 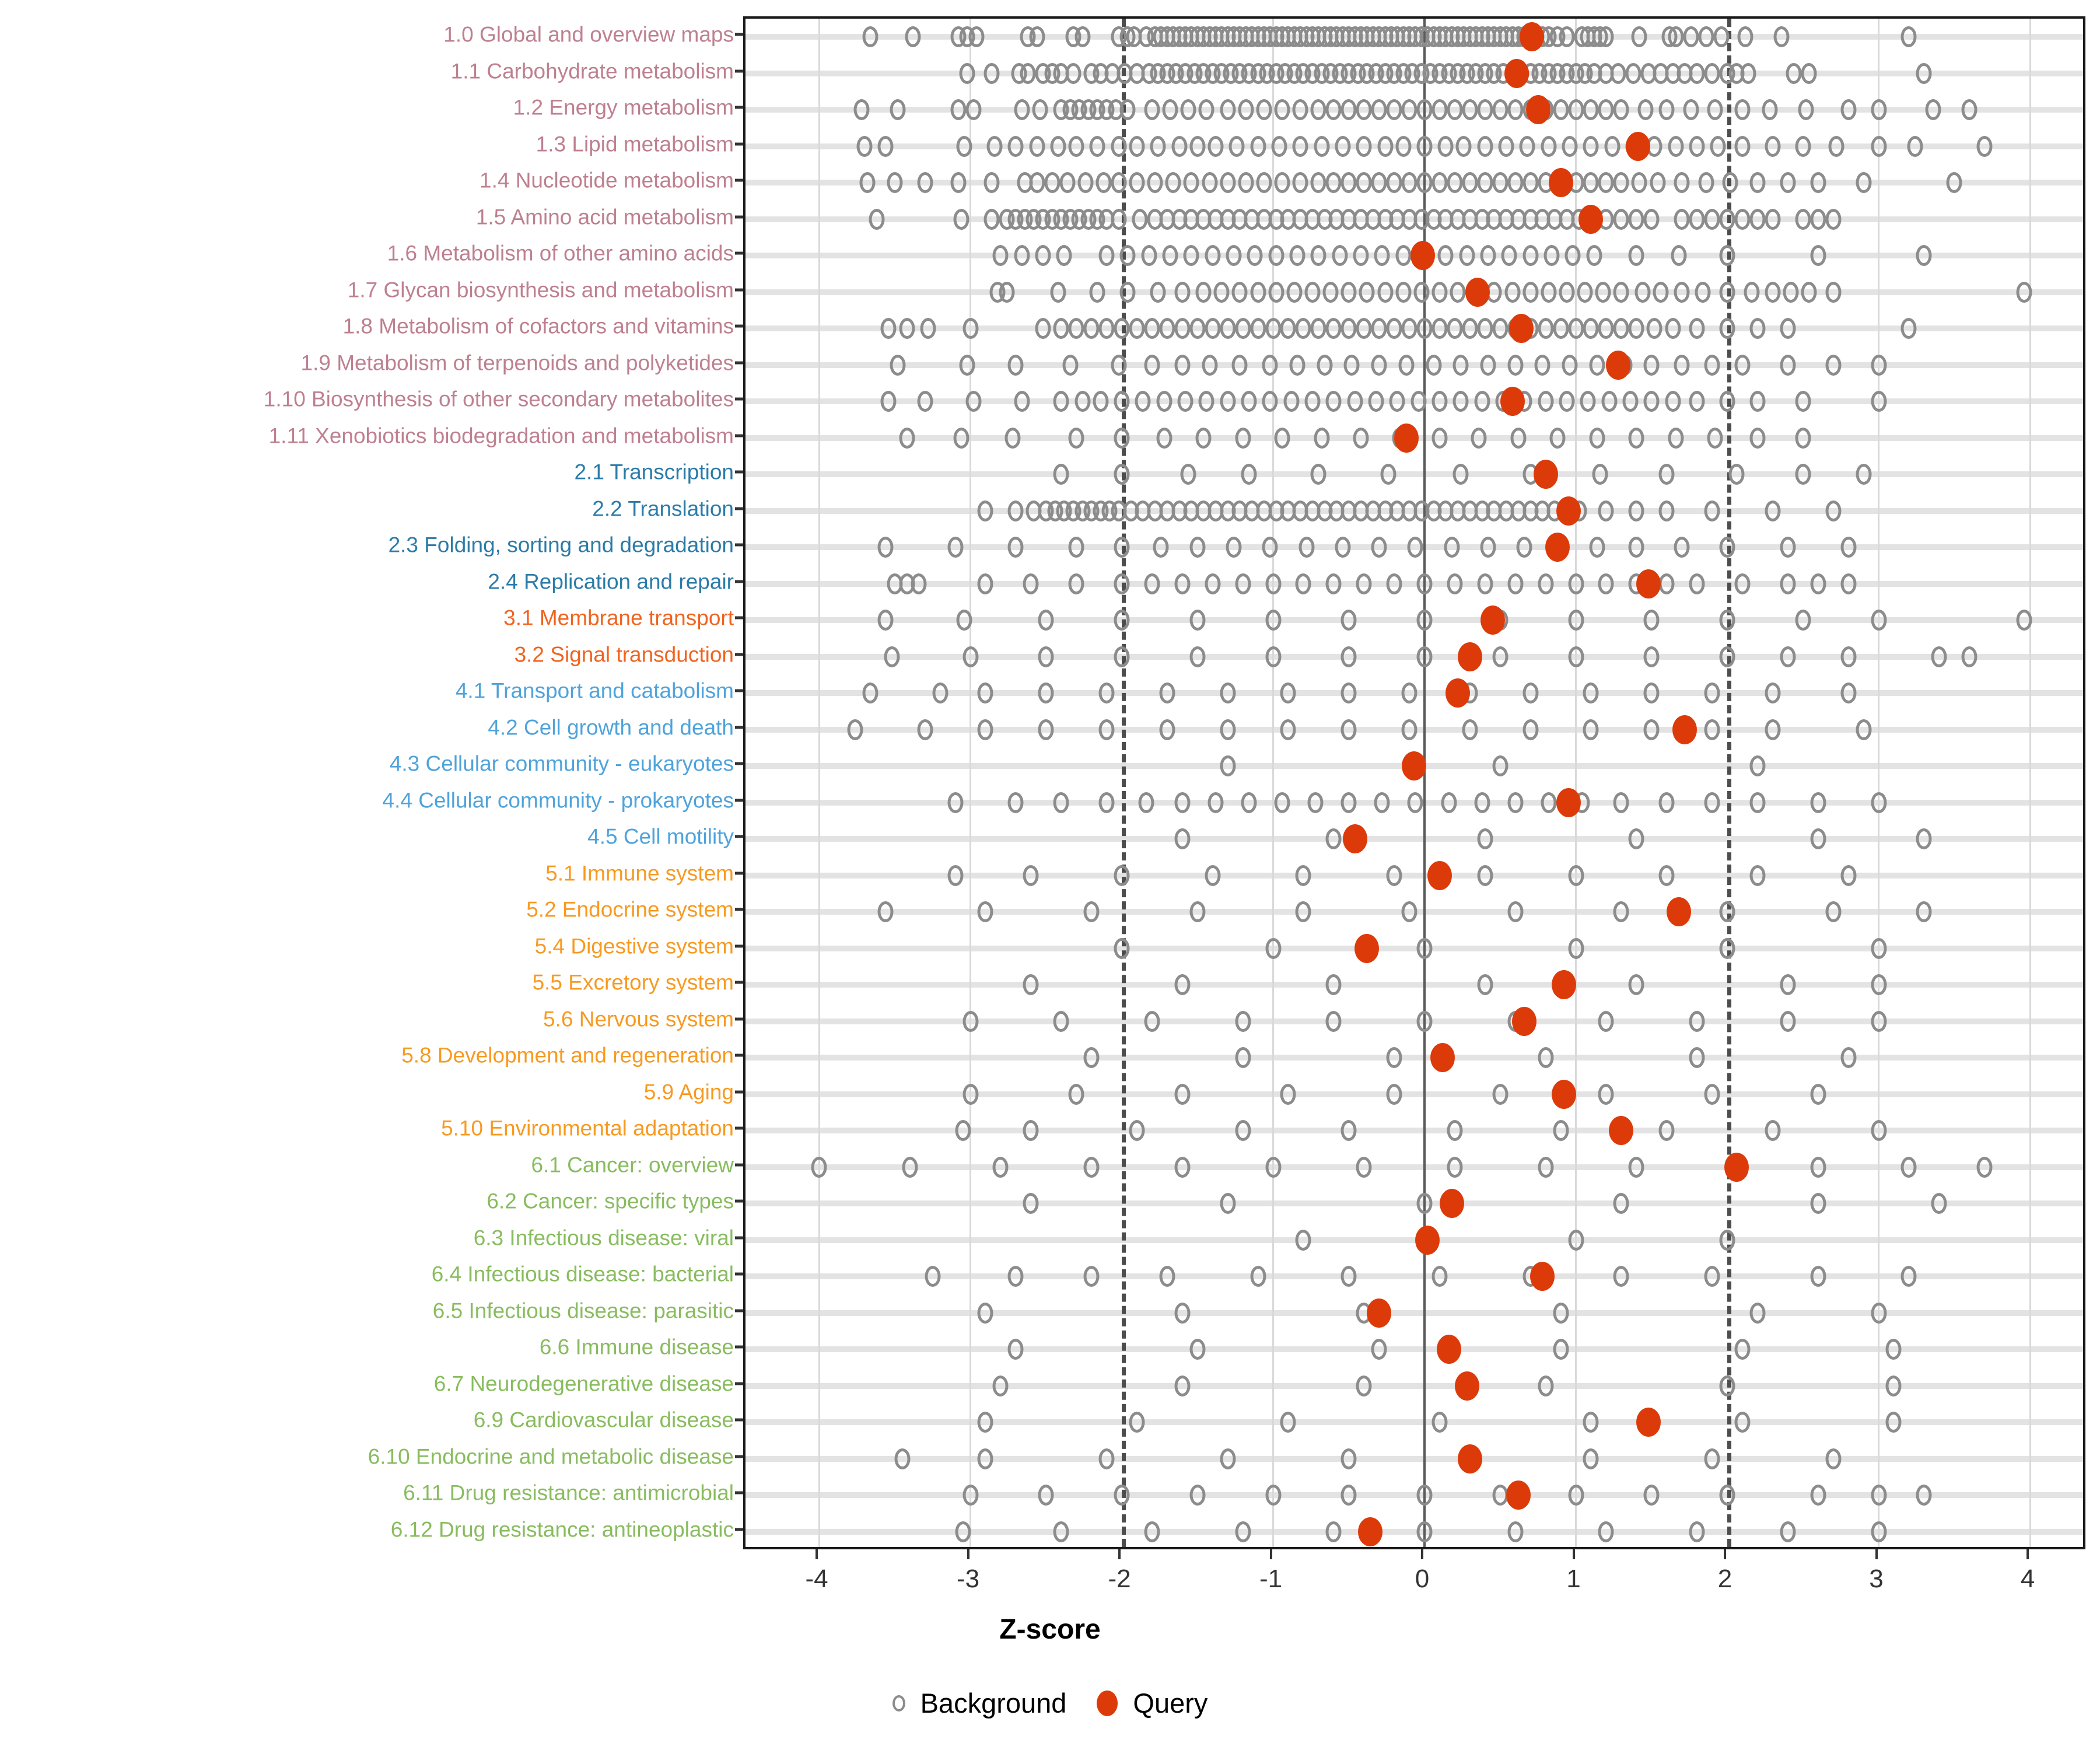 What do you see at coordinates (562, 1529) in the screenshot?
I see `y-axis-label: 6.12 Drug resistance: antineoplastic` at bounding box center [562, 1529].